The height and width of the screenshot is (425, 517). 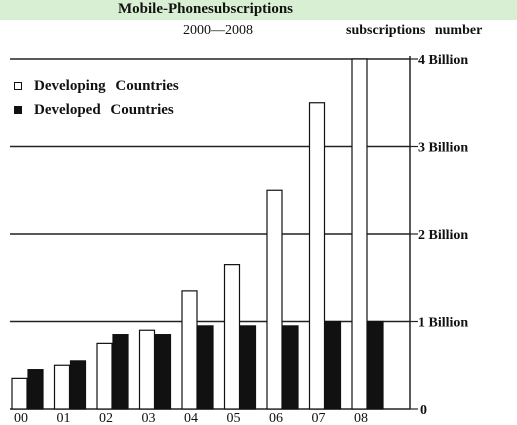 I want to click on x-tick-label-03: 03, so click(x=149, y=418).